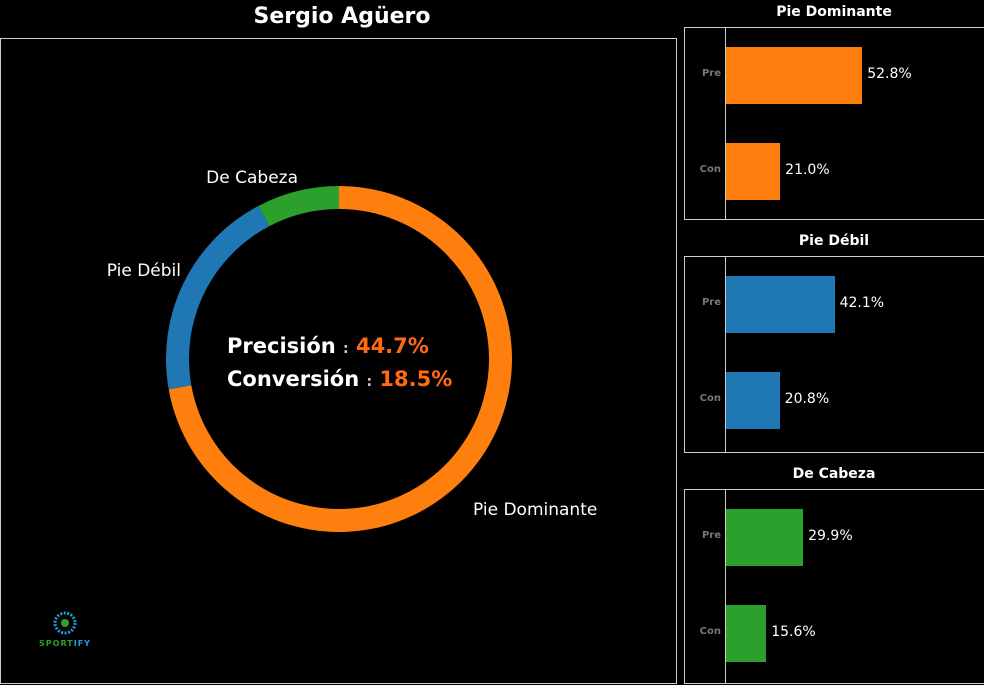 This screenshot has height=685, width=984. I want to click on value-label: 52.8%, so click(889, 74).